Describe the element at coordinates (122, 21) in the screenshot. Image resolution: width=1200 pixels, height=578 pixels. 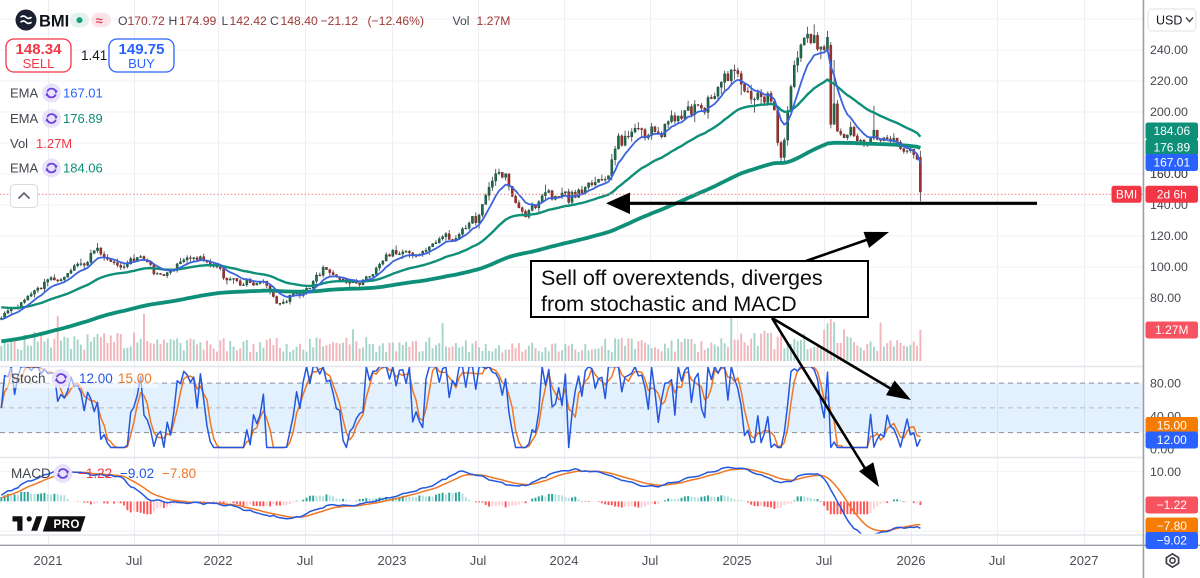
I see `svg-text: O` at that location.